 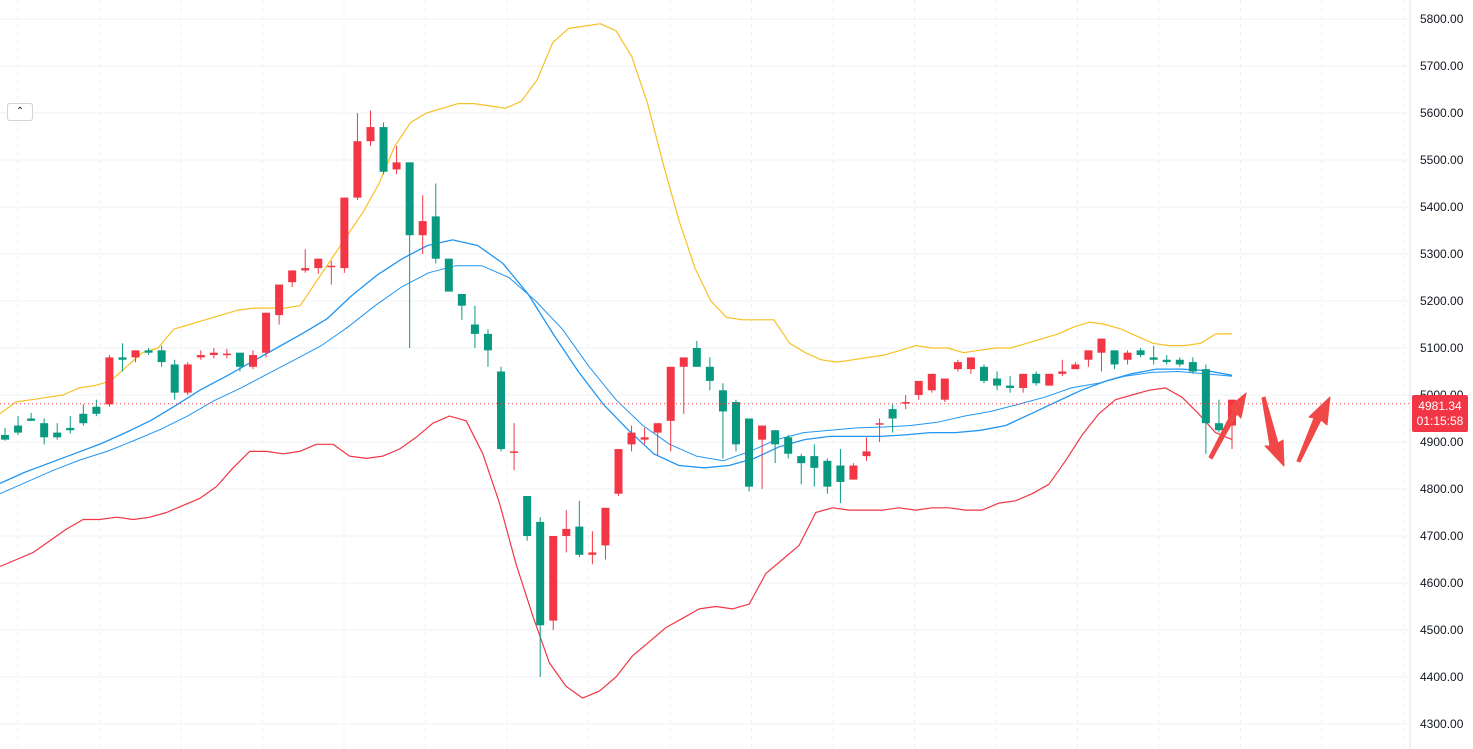 I want to click on collapse-button: ⌃, so click(x=20, y=112).